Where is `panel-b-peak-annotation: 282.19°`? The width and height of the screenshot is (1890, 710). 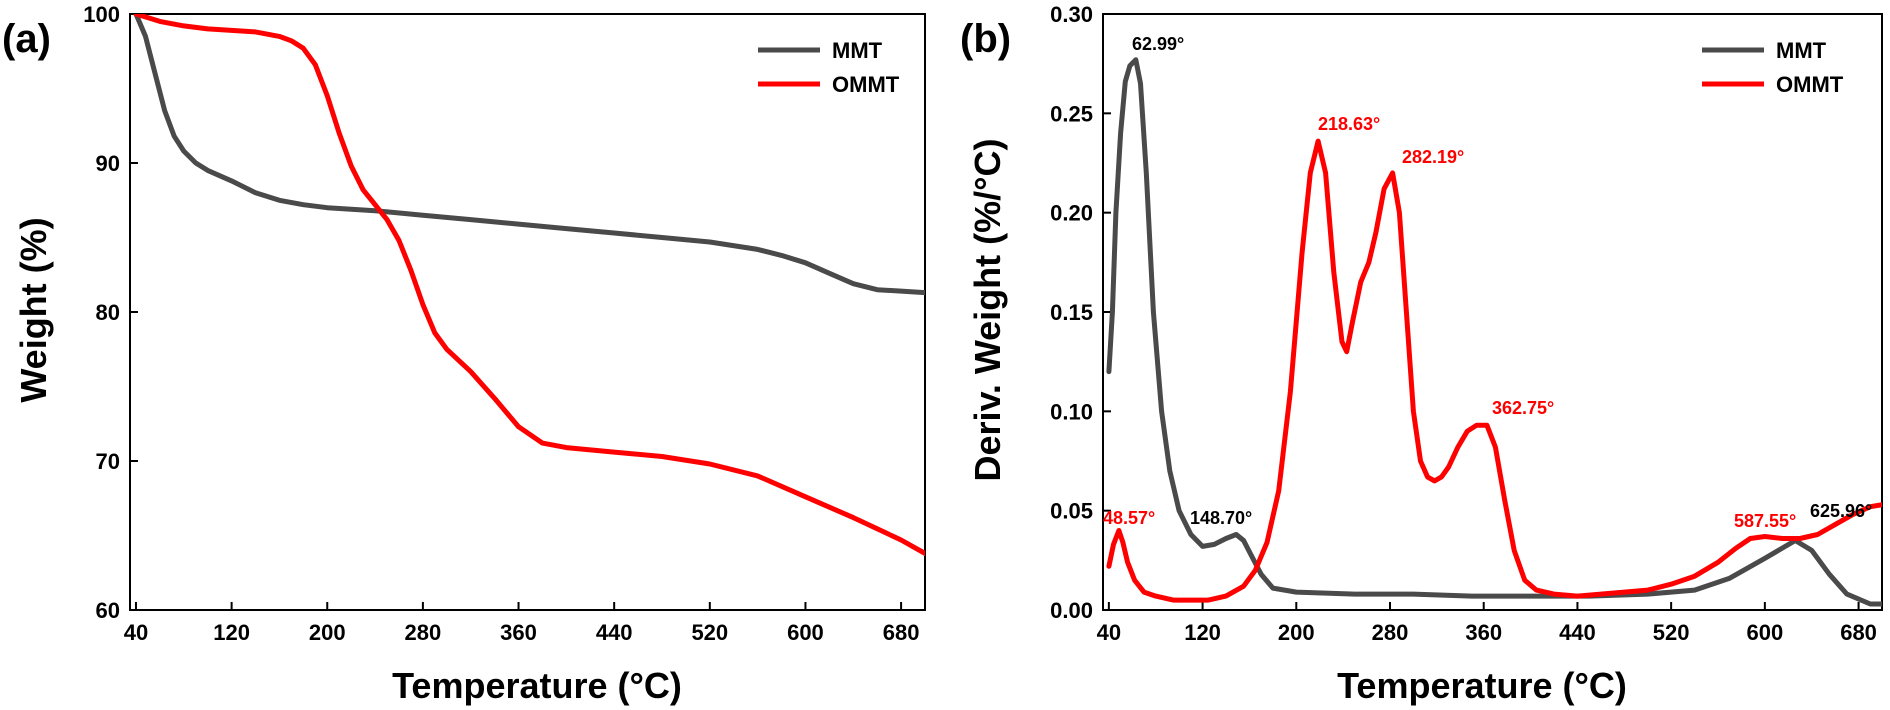
panel-b-peak-annotation: 282.19° is located at coordinates (1433, 157).